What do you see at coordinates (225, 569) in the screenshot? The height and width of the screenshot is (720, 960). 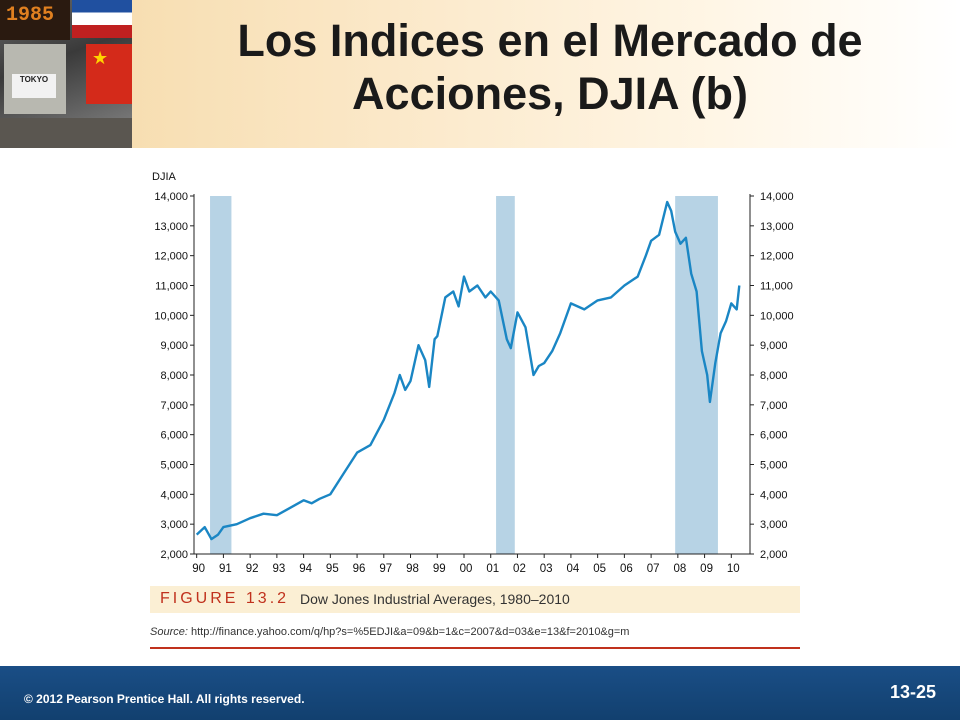 I see `x-tick-label: 91` at bounding box center [225, 569].